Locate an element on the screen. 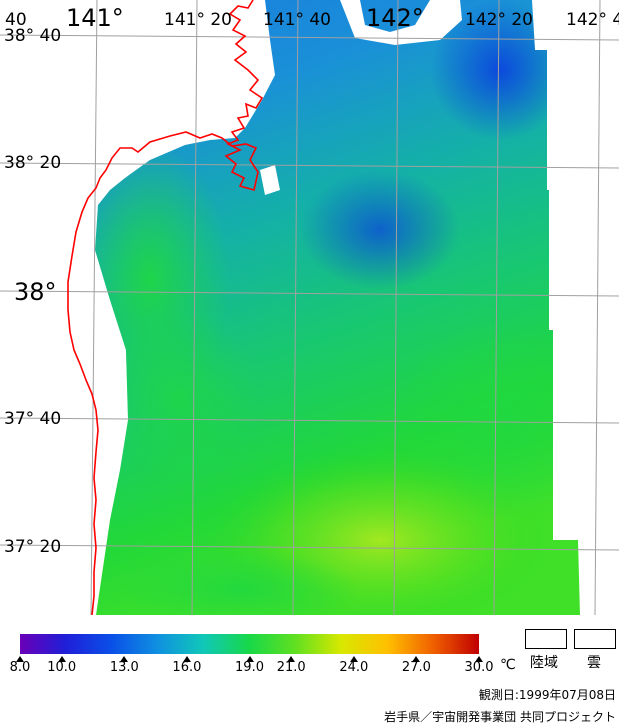 This screenshot has width=619, height=725. temperature-color-scale is located at coordinates (249, 644).